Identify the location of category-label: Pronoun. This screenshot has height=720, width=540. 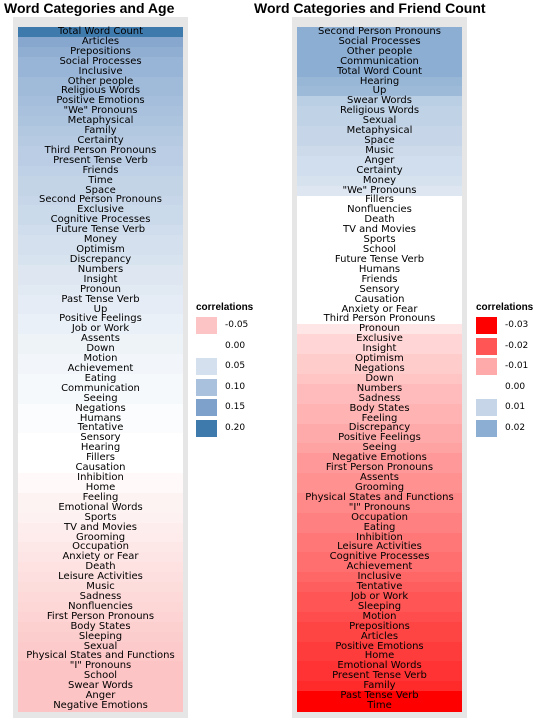
(100, 289).